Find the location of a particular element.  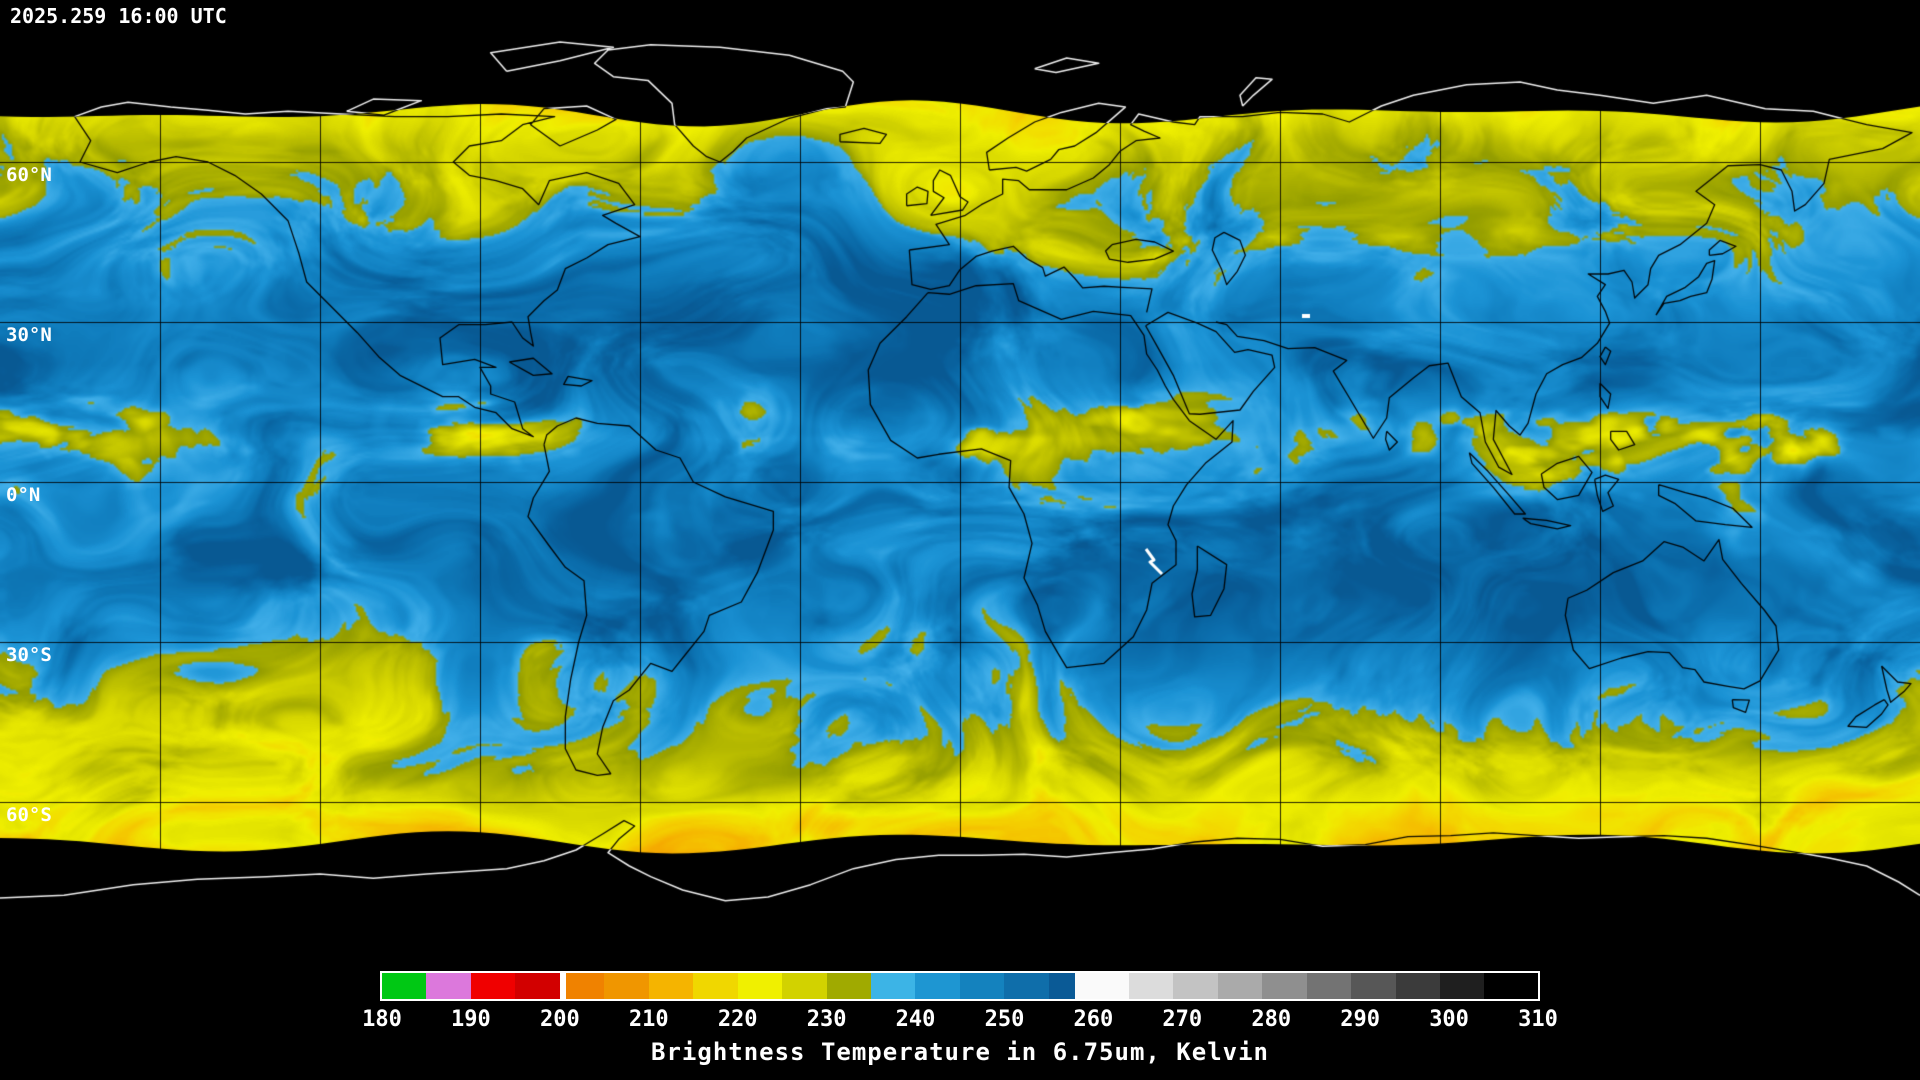

latitude-label: 60°S is located at coordinates (29, 815).